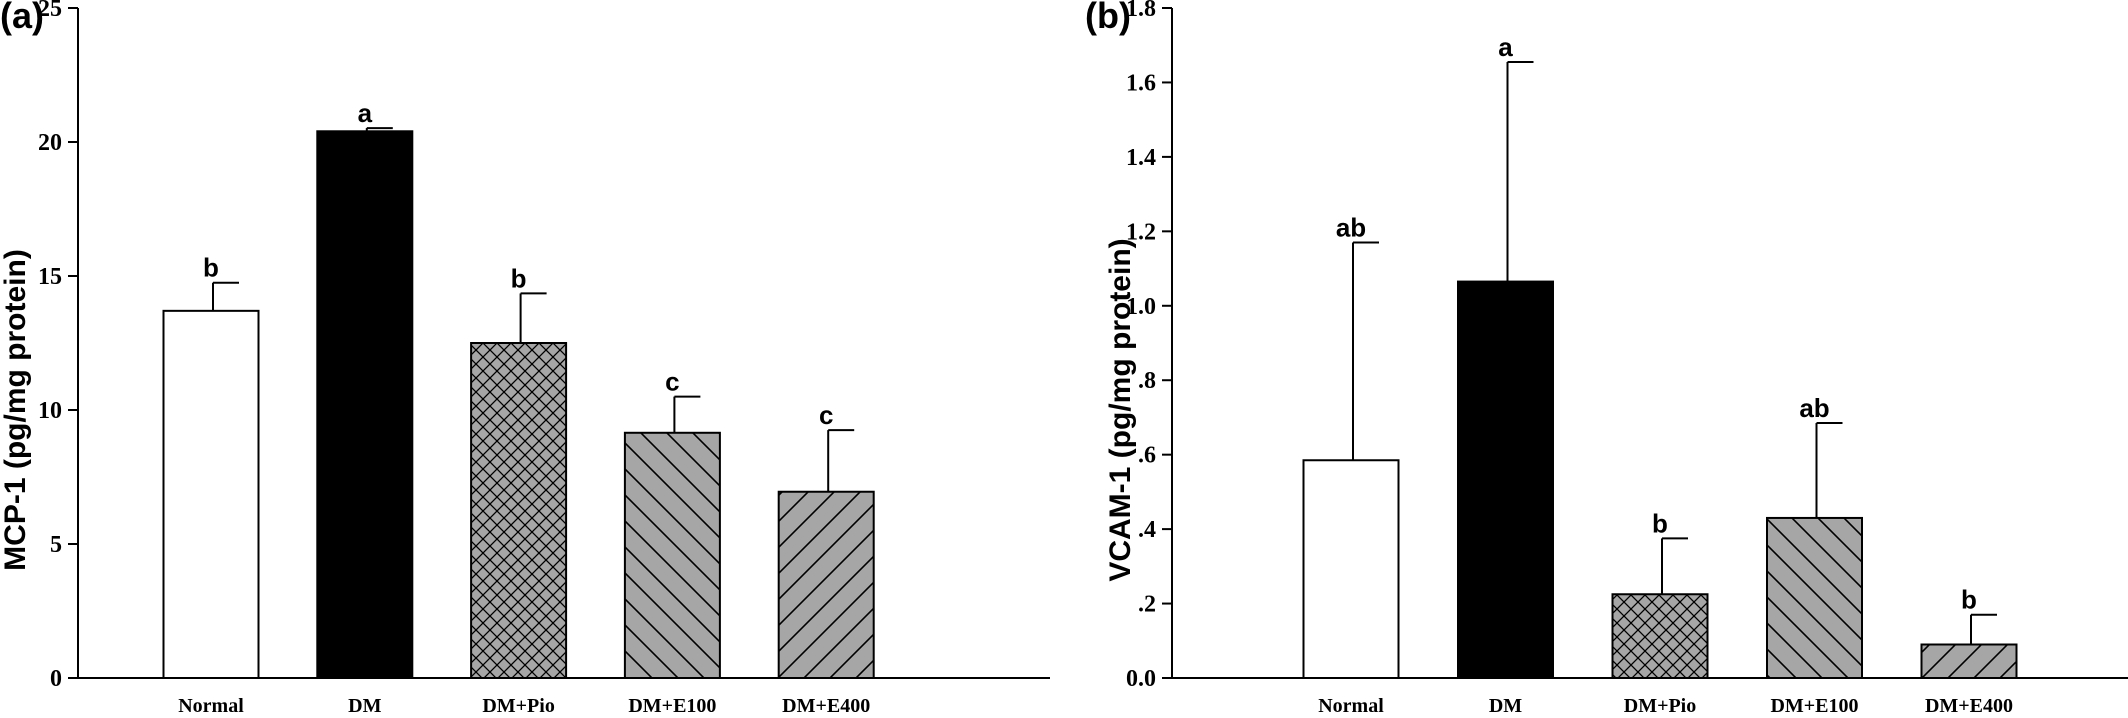 Image resolution: width=2128 pixels, height=718 pixels. What do you see at coordinates (1147, 605) in the screenshot?
I see `y-tick-label: .2` at bounding box center [1147, 605].